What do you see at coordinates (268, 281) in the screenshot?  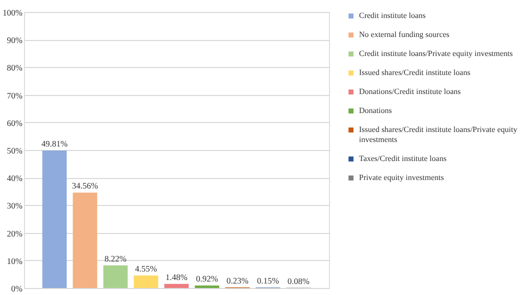 I see `data-label: 0.15%` at bounding box center [268, 281].